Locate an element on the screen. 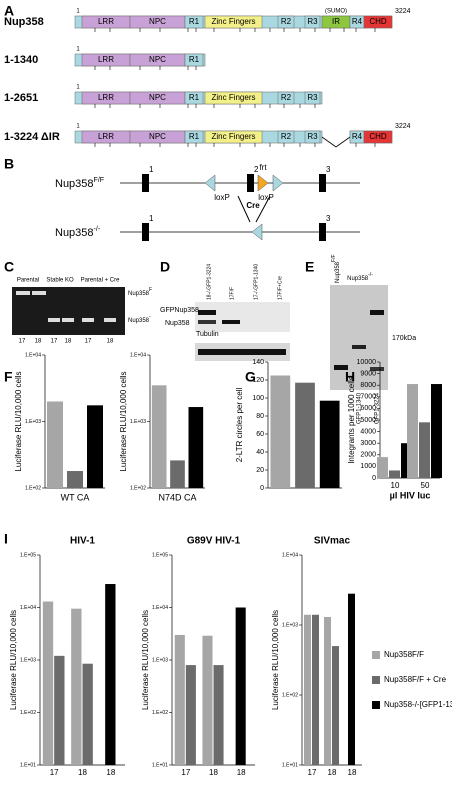 The height and width of the screenshot is (800, 452). legend-label: Nup358F/F is located at coordinates (404, 654).